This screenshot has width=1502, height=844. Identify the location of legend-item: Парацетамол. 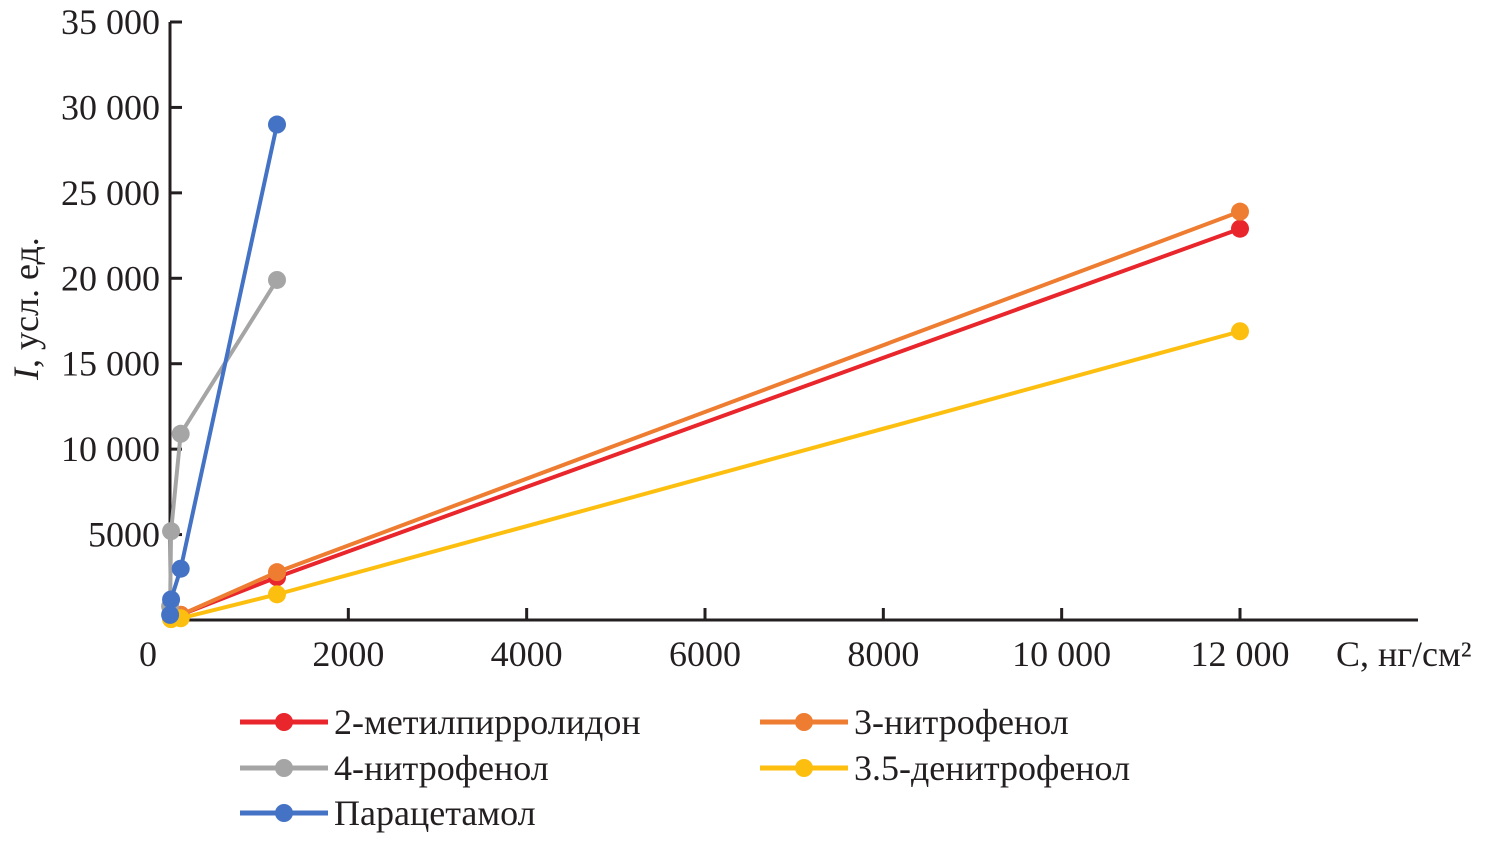
(388, 813).